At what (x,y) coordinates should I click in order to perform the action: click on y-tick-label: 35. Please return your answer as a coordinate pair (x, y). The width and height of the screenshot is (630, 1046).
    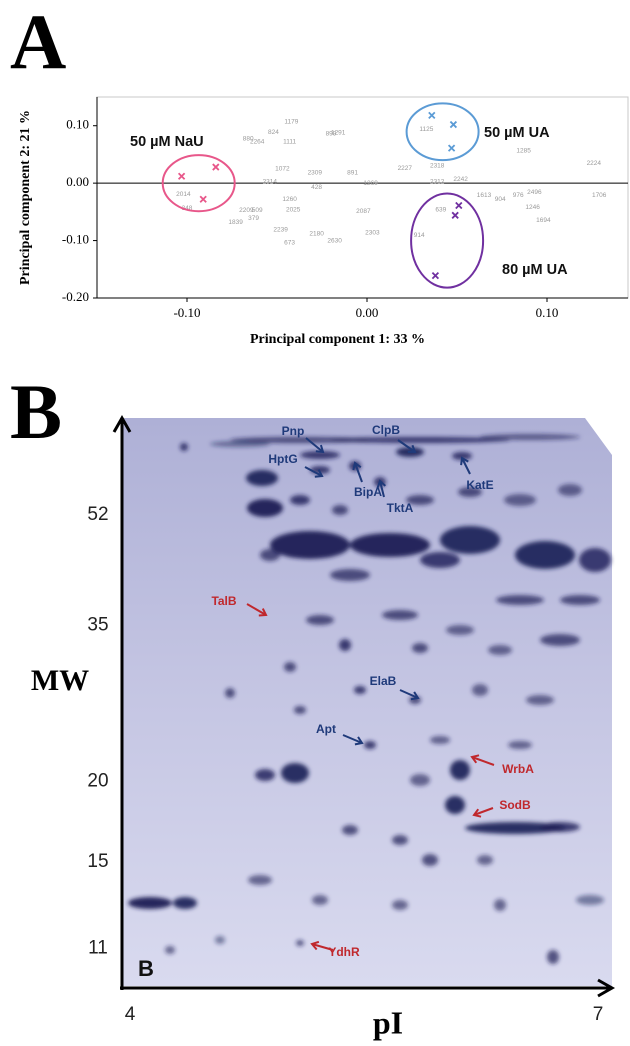
    Looking at the image, I should click on (97, 625).